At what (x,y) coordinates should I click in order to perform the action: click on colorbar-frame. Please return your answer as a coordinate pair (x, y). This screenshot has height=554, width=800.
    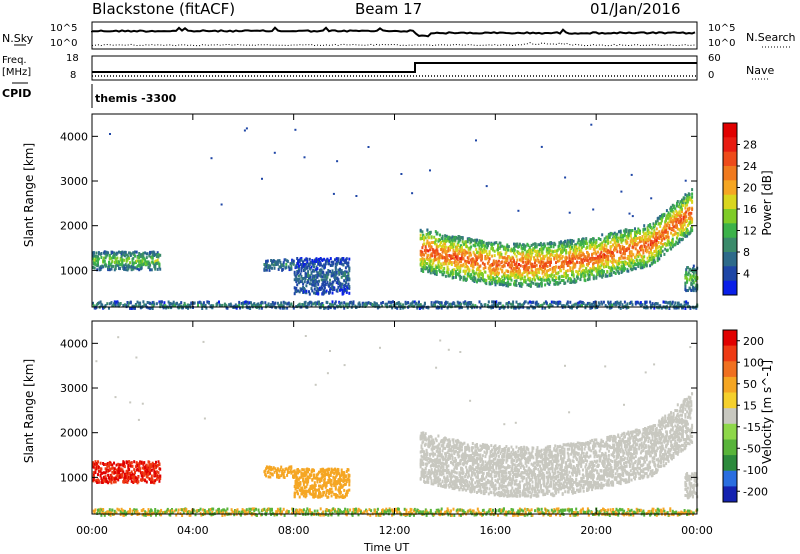
    Looking at the image, I should click on (730, 416).